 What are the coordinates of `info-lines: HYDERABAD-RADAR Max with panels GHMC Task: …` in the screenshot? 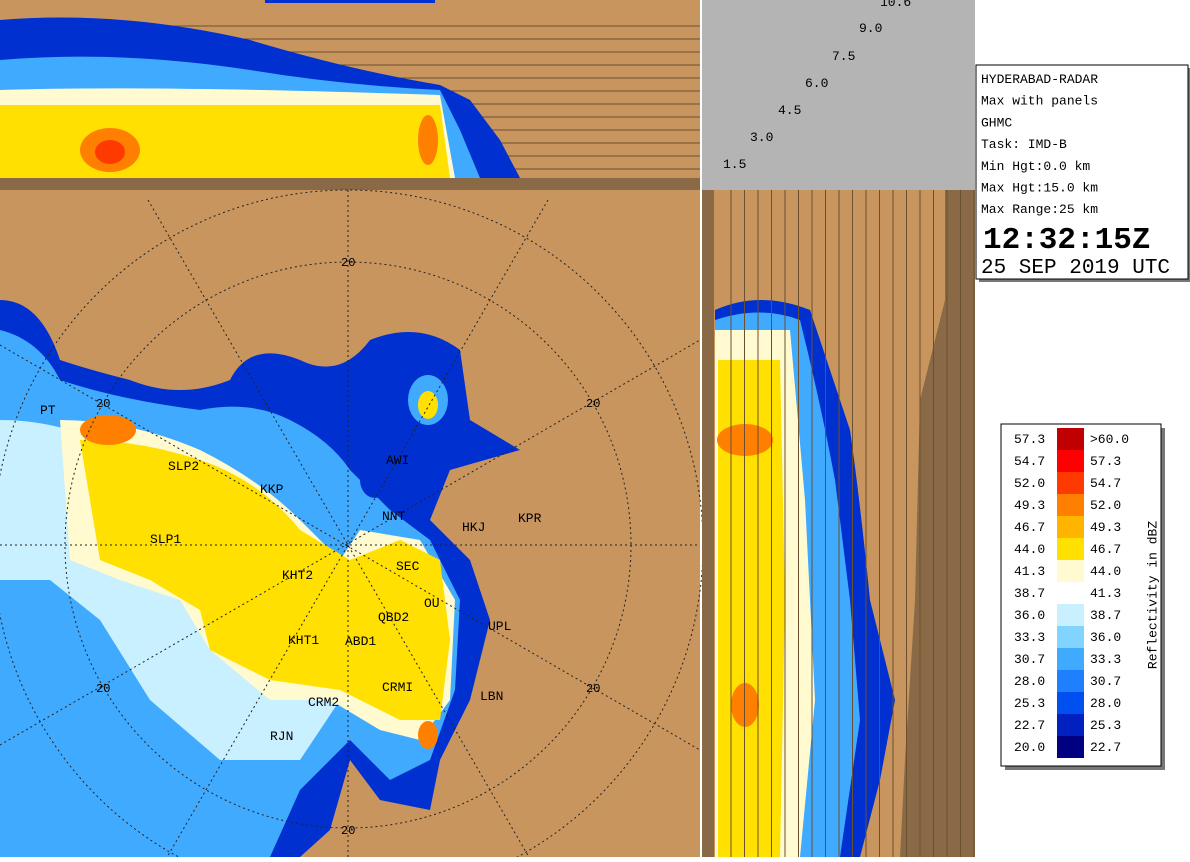 It's located at (1039, 144).